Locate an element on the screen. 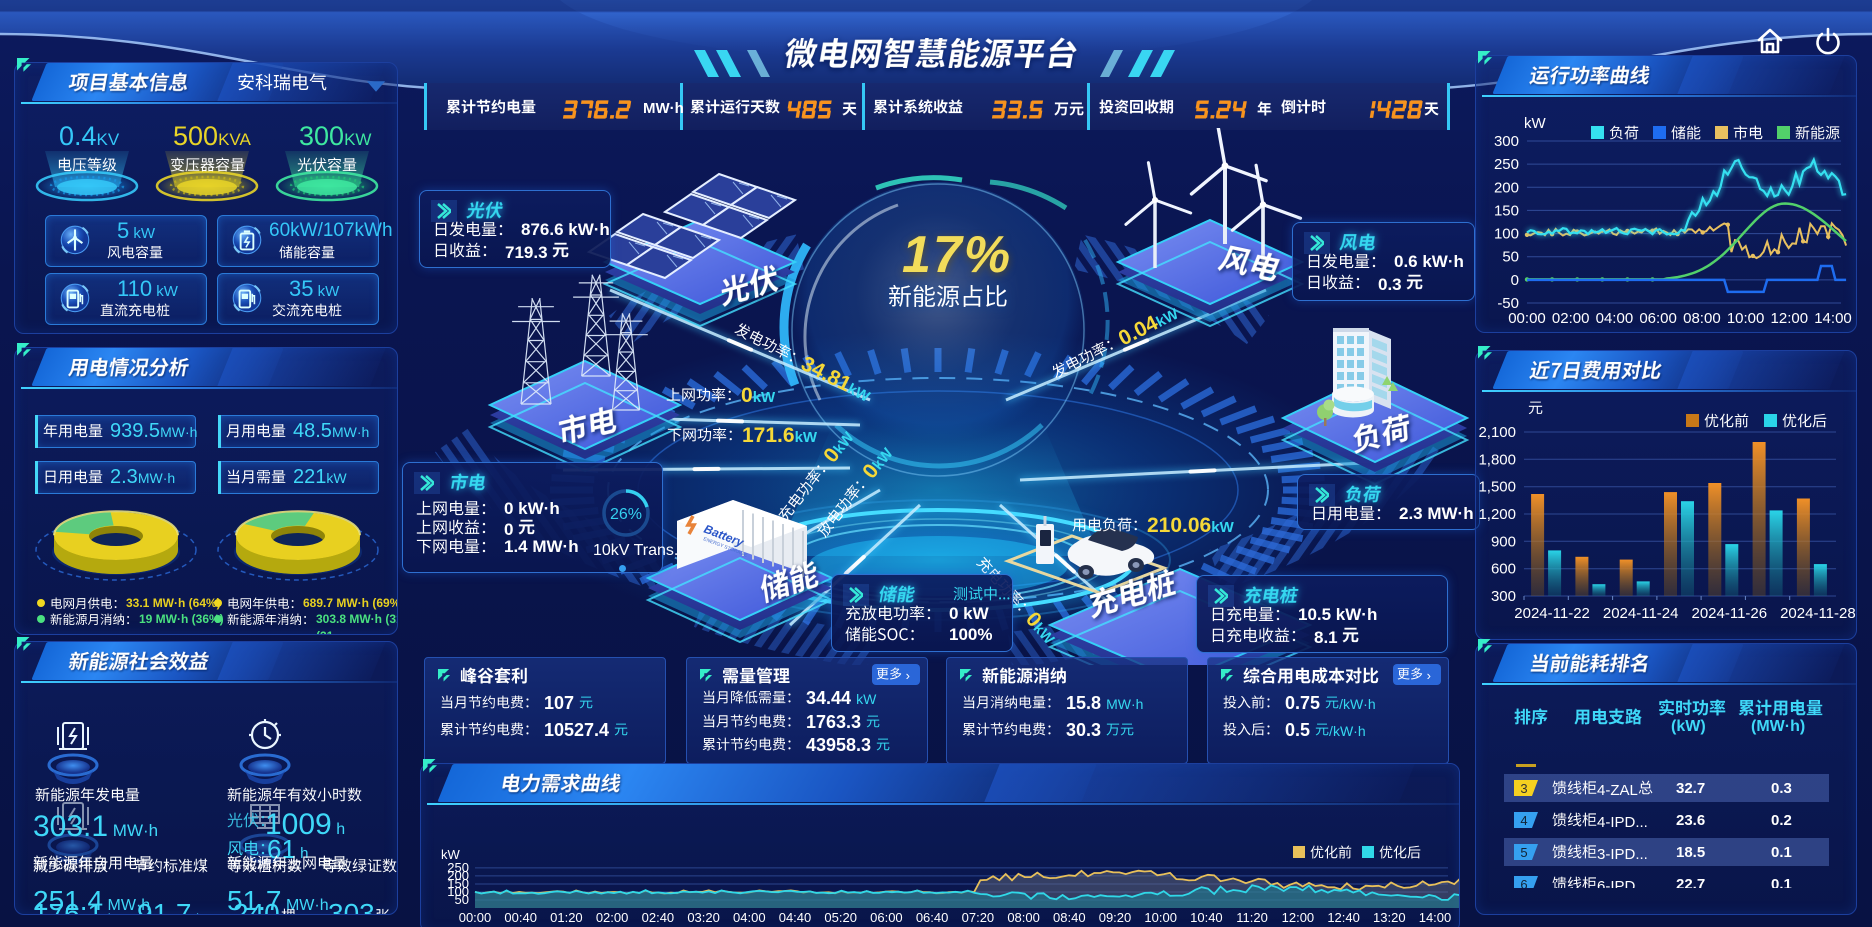  svg-text: 2,100 is located at coordinates (1497, 432).